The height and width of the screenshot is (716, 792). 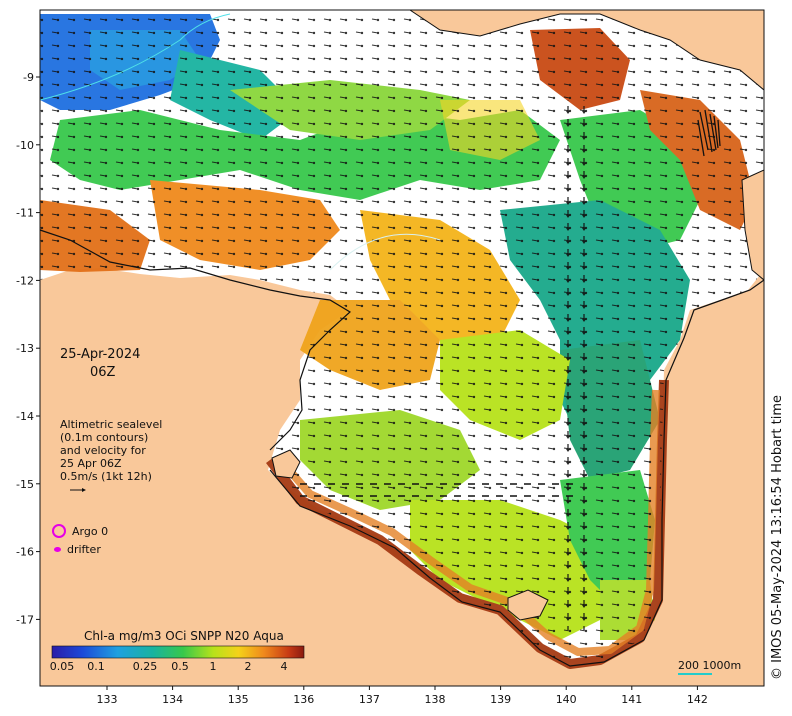 I want to click on lat-tick-label: -12, so click(x=25, y=280).